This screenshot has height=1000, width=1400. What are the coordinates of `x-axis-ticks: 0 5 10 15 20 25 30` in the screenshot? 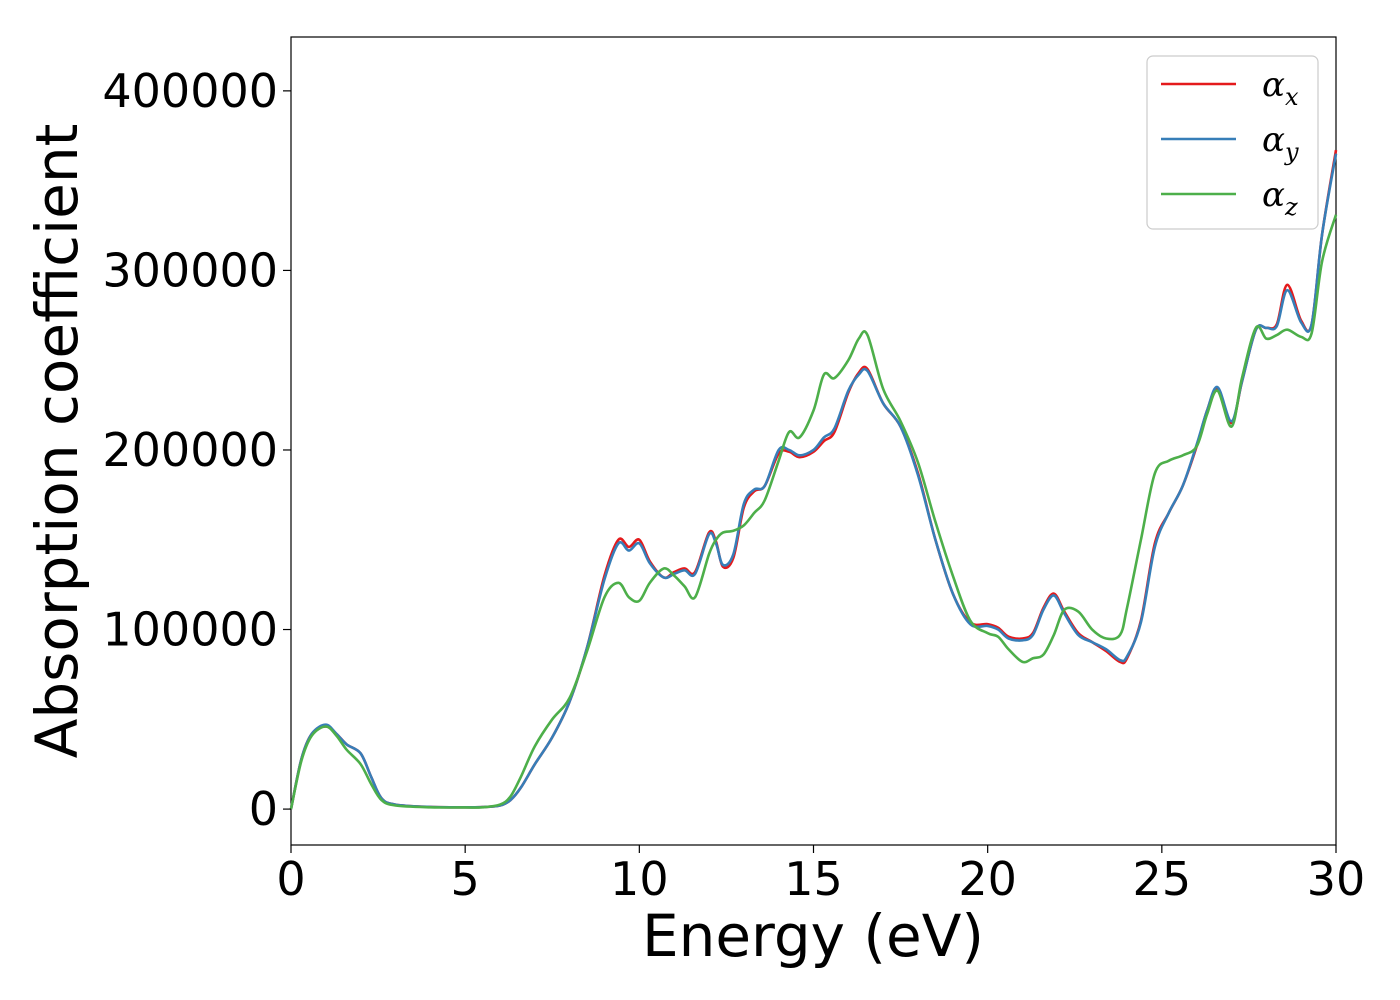 It's located at (820, 875).